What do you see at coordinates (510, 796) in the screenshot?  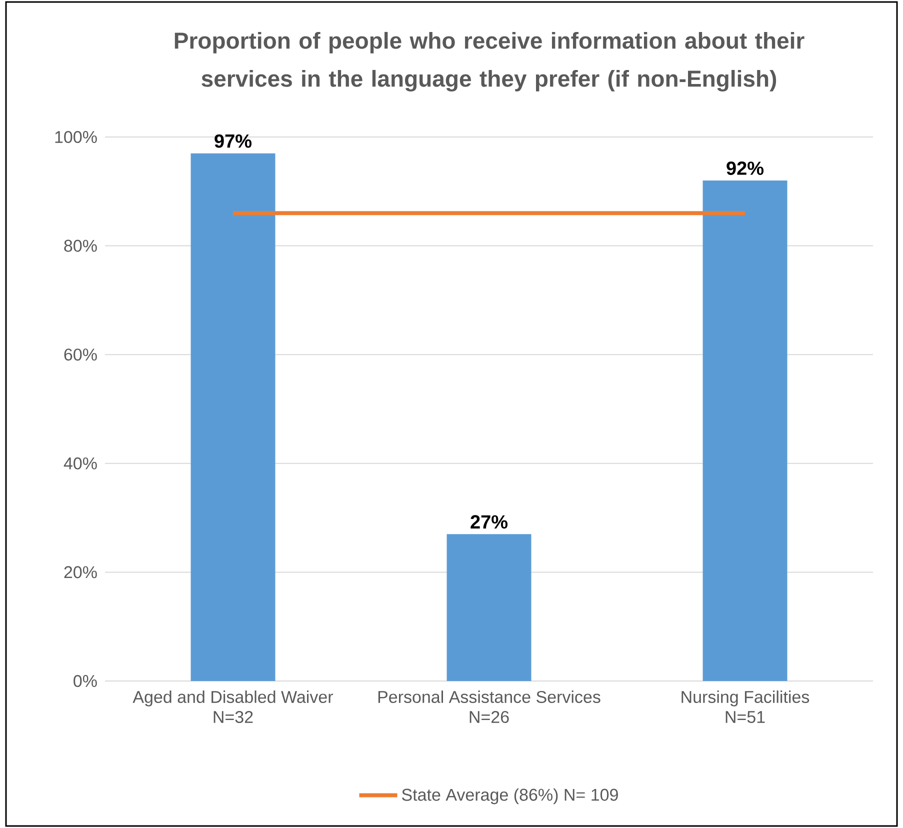 I see `legend-label: State Average (86%) N= 109` at bounding box center [510, 796].